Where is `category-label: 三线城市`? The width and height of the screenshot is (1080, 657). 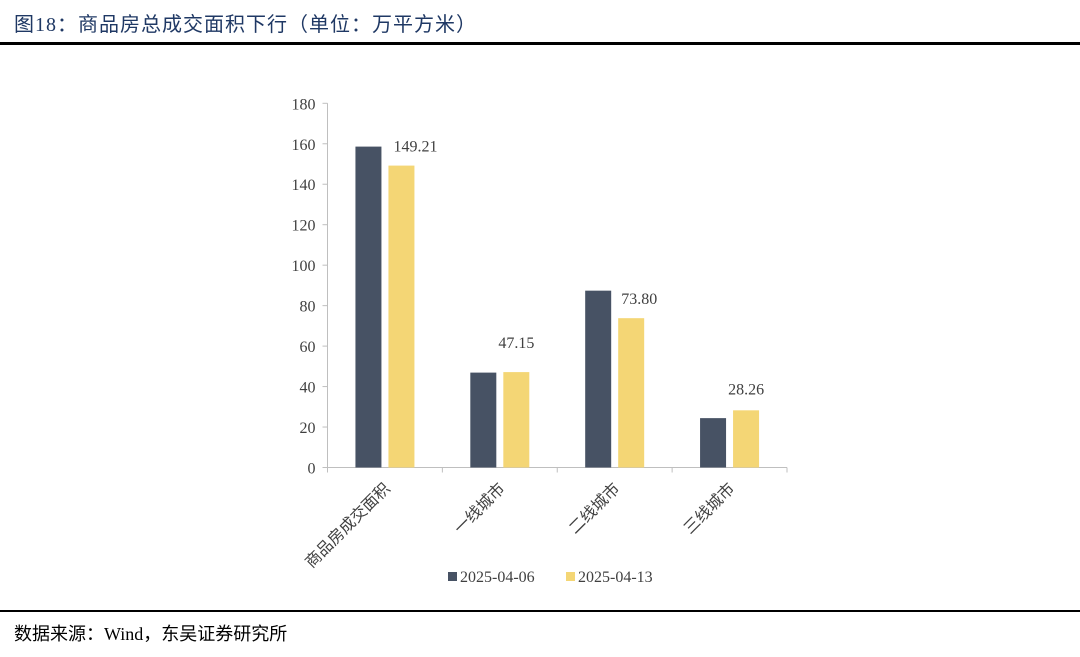 category-label: 三线城市 is located at coordinates (709, 509).